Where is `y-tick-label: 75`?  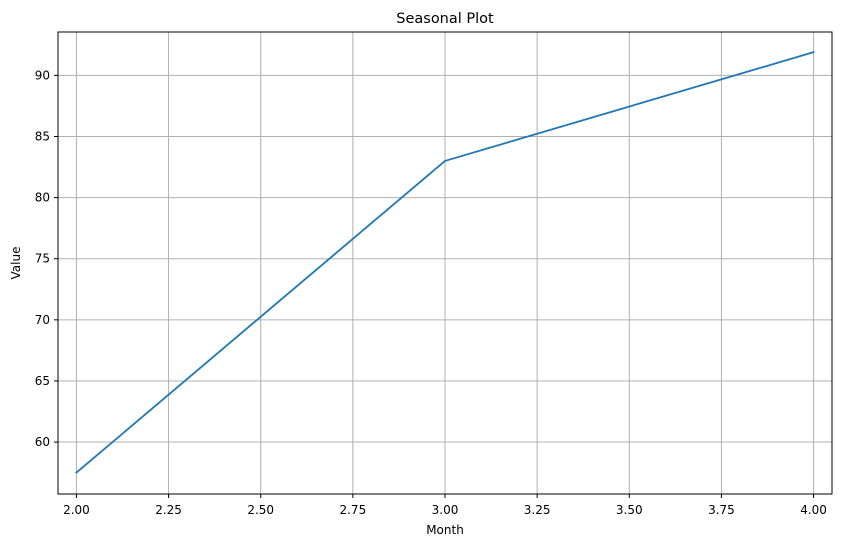 y-tick-label: 75 is located at coordinates (42, 259).